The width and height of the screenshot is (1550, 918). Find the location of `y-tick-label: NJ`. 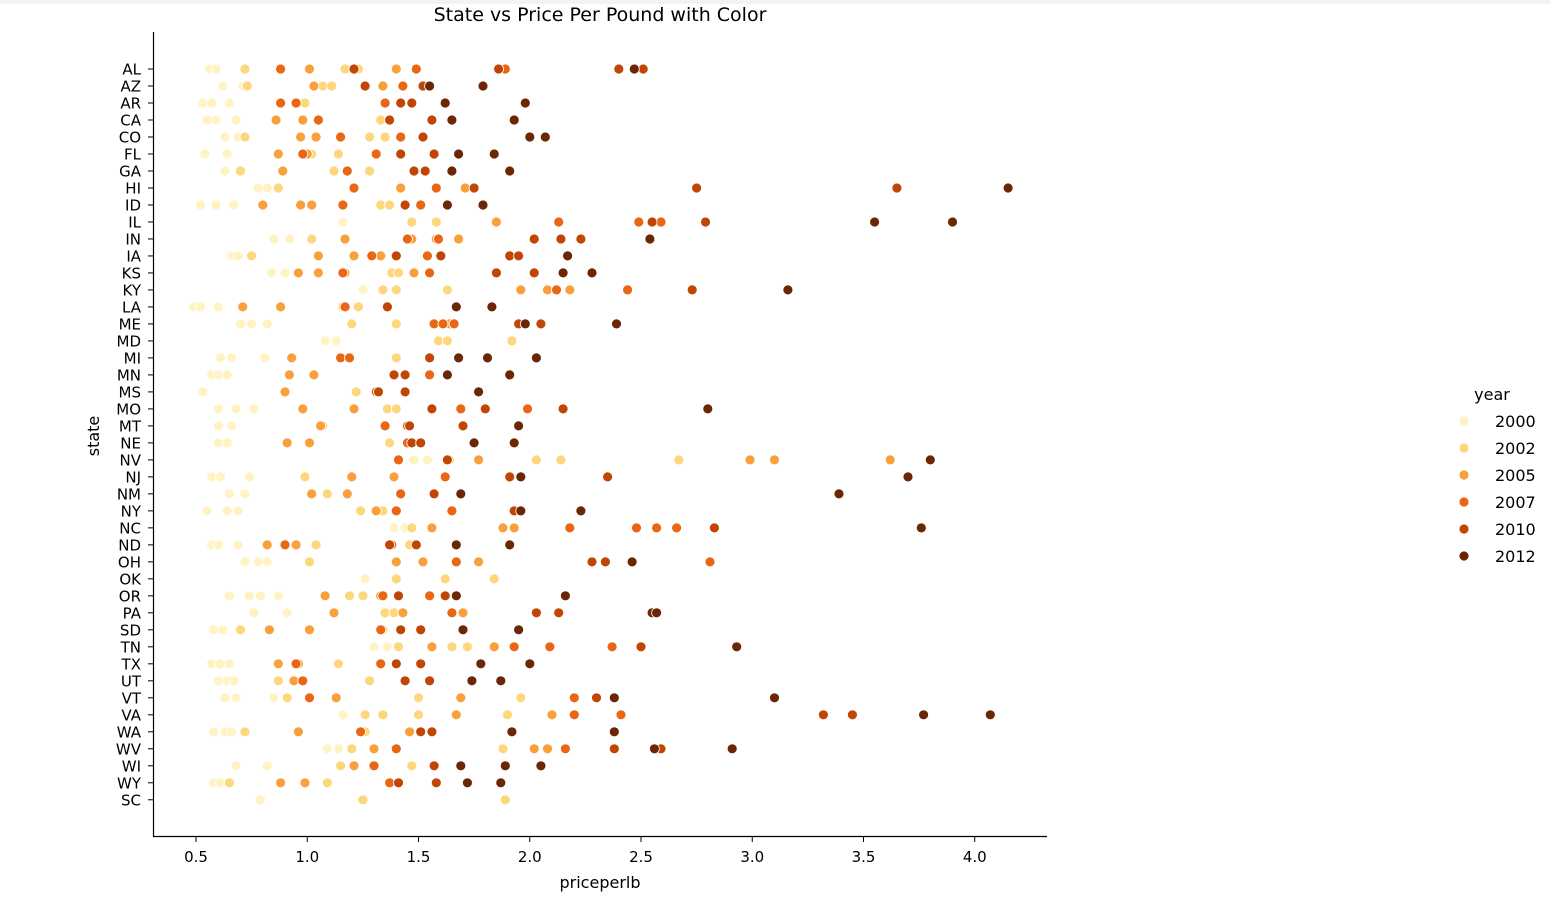

y-tick-label: NJ is located at coordinates (133, 477).